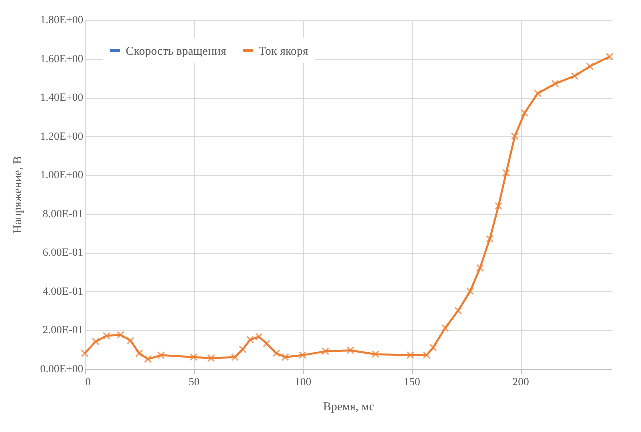 The height and width of the screenshot is (432, 641). Describe the element at coordinates (303, 382) in the screenshot. I see `x-tick-label: 100` at that location.